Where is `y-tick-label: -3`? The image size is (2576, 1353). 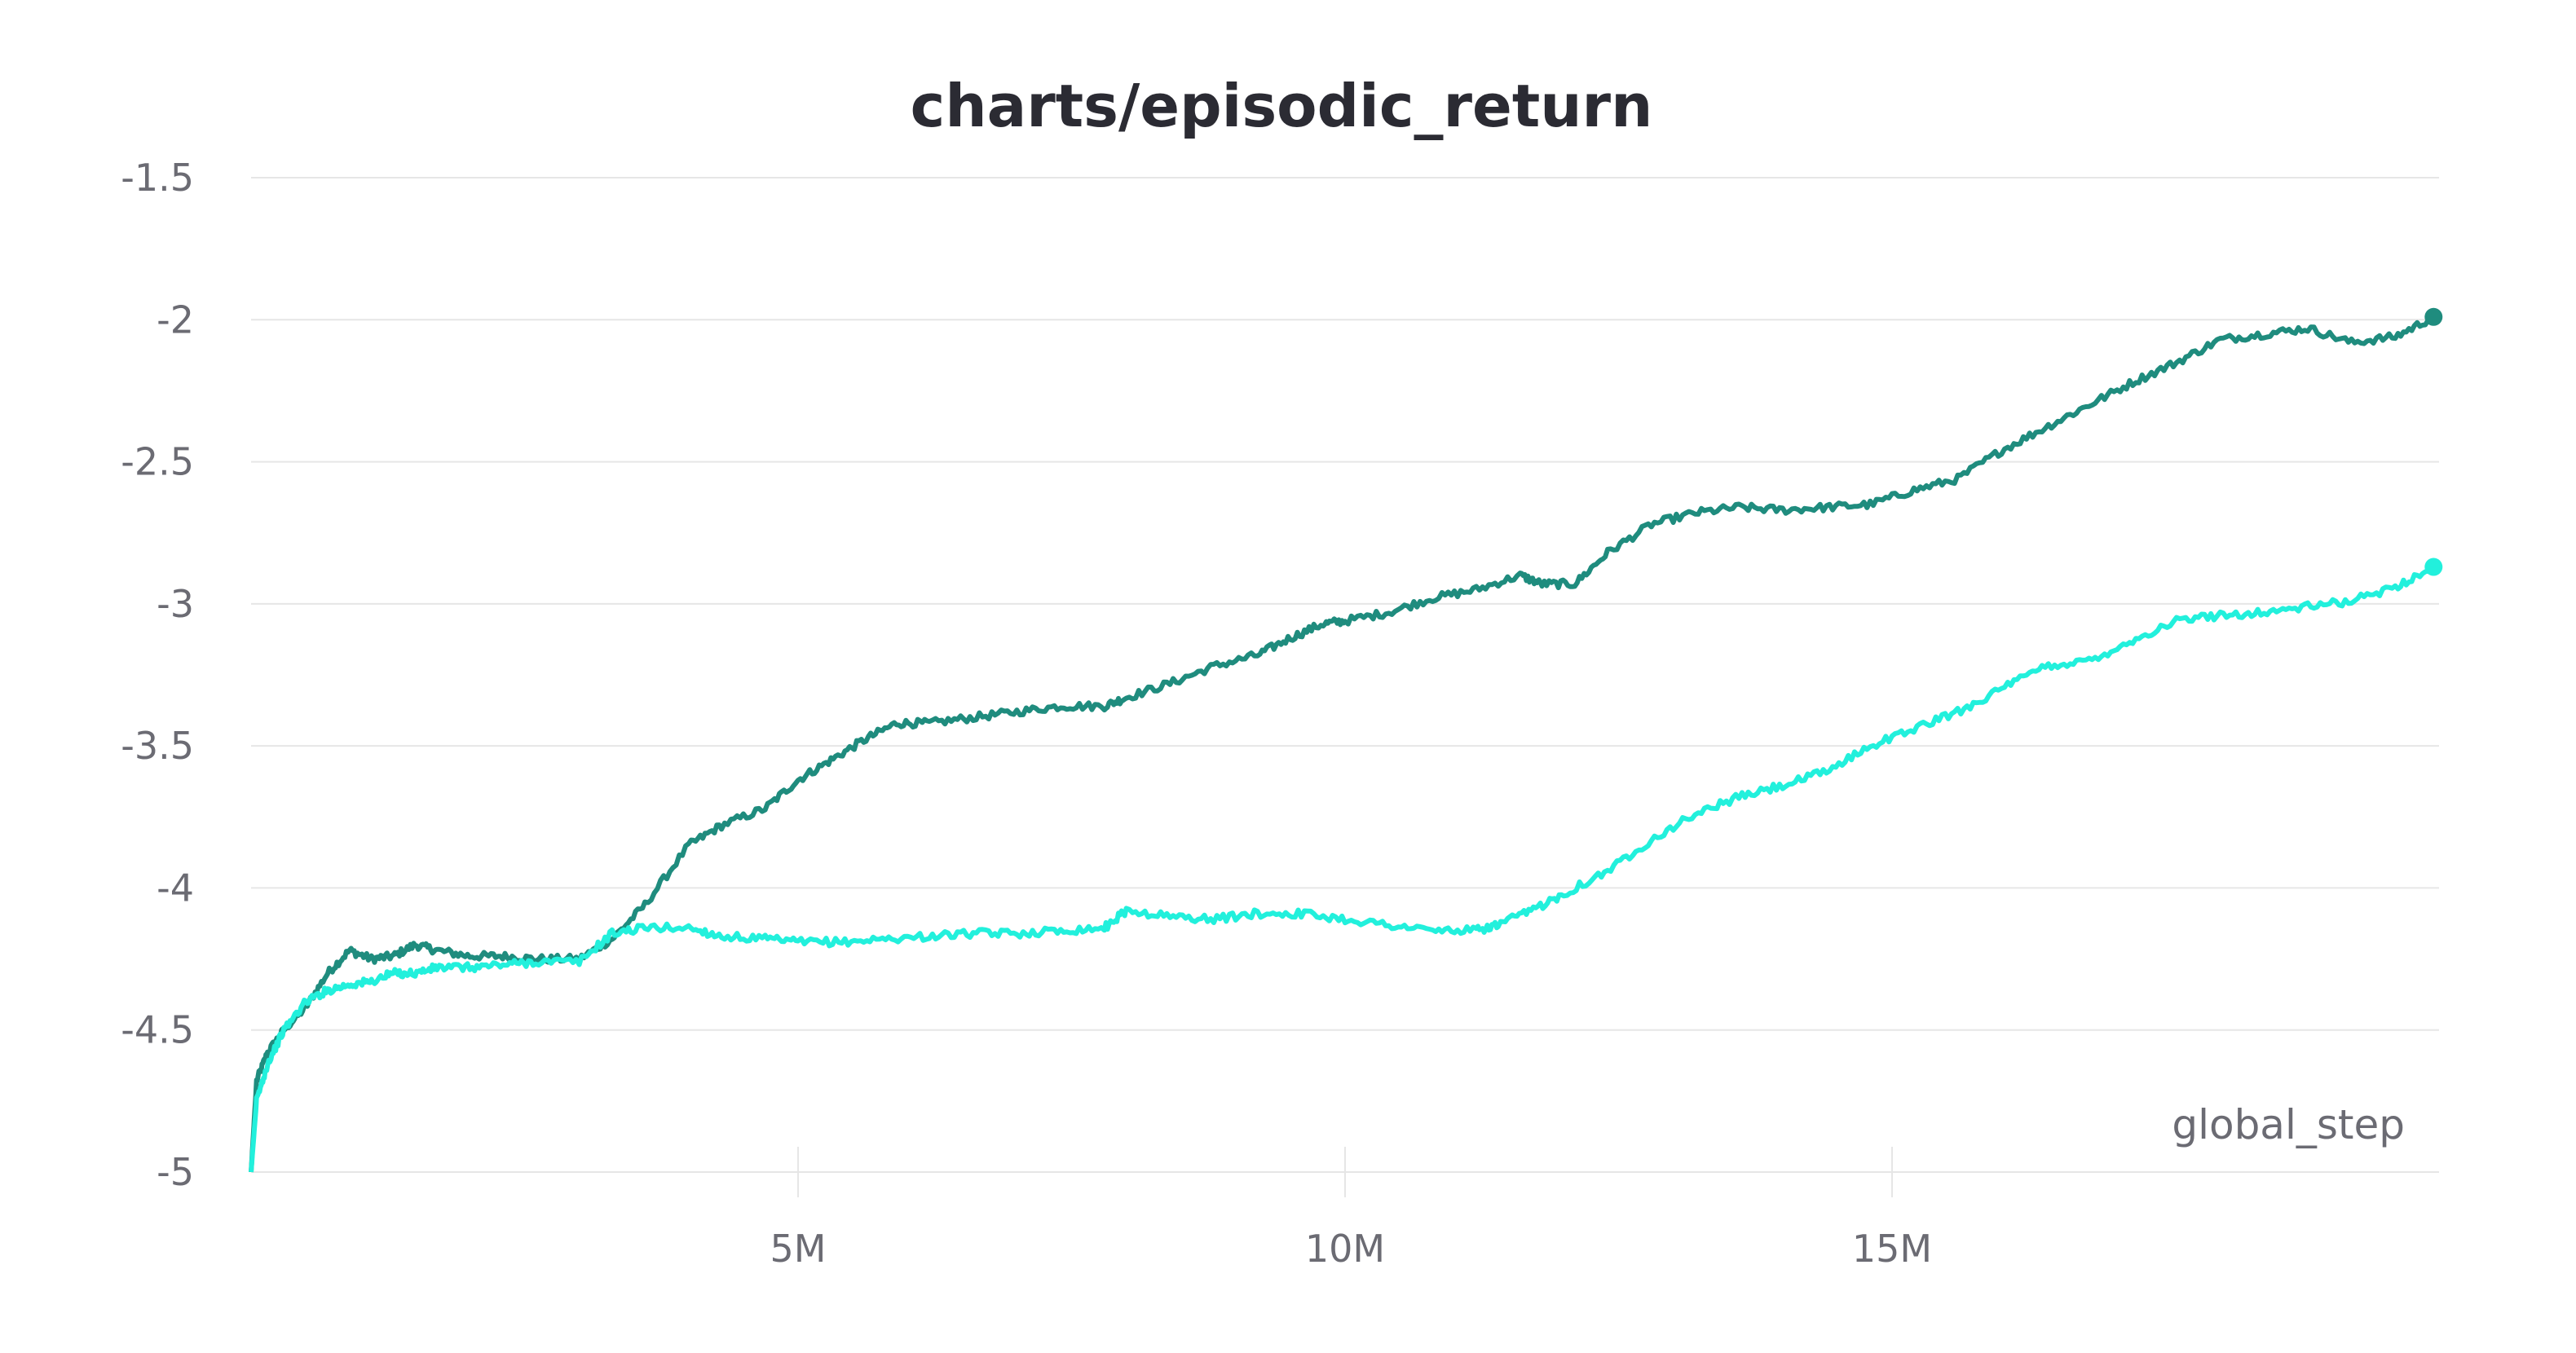 y-tick-label: -3 is located at coordinates (175, 604).